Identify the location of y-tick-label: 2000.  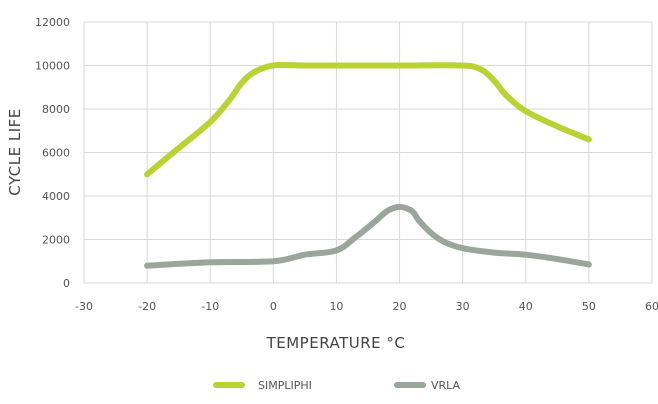
(56, 240).